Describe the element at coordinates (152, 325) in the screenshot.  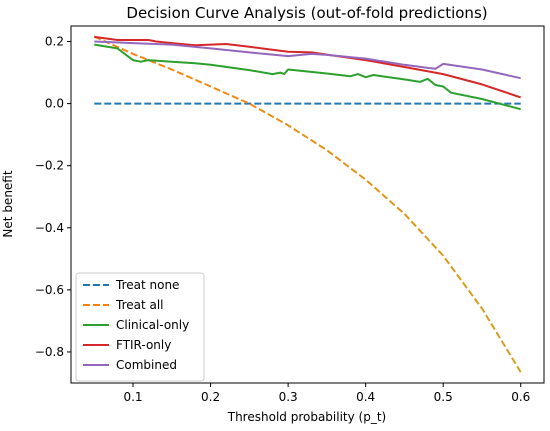
I see `legend-label-clinical-only: Clinical-only` at that location.